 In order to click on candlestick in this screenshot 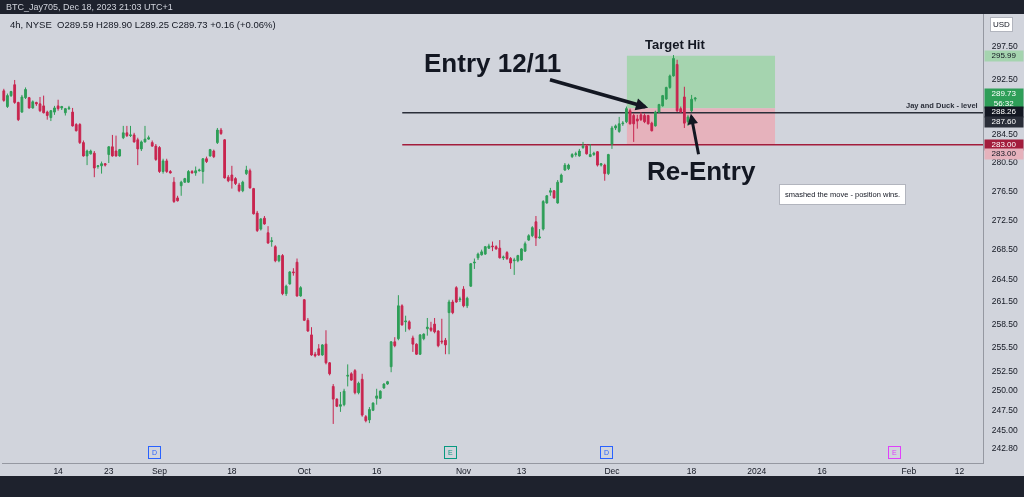, I will do `click(4, 95)`.